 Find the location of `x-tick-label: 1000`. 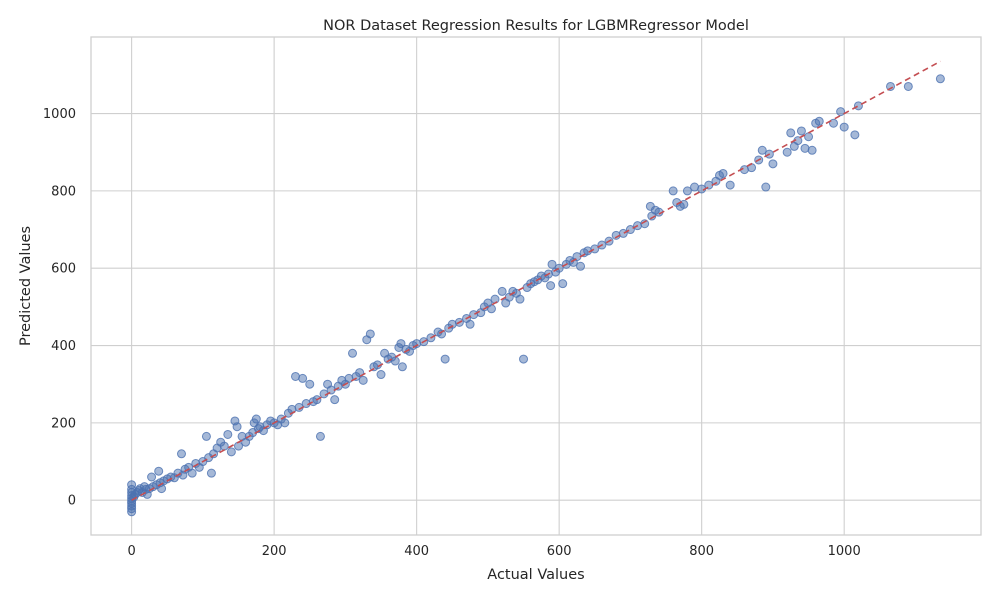

x-tick-label: 1000 is located at coordinates (844, 551).